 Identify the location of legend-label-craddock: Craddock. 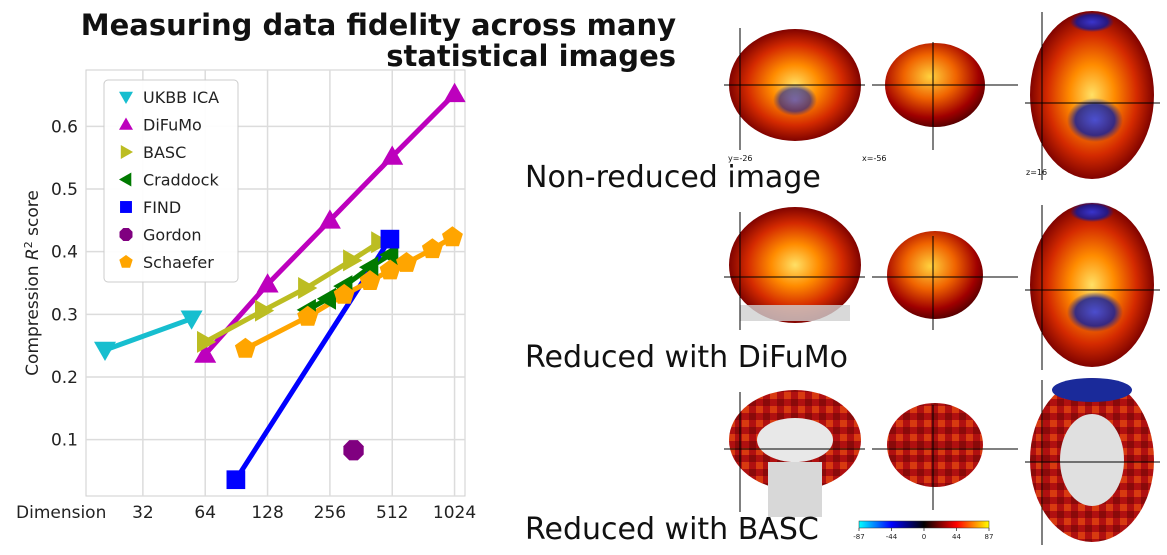
(181, 180).